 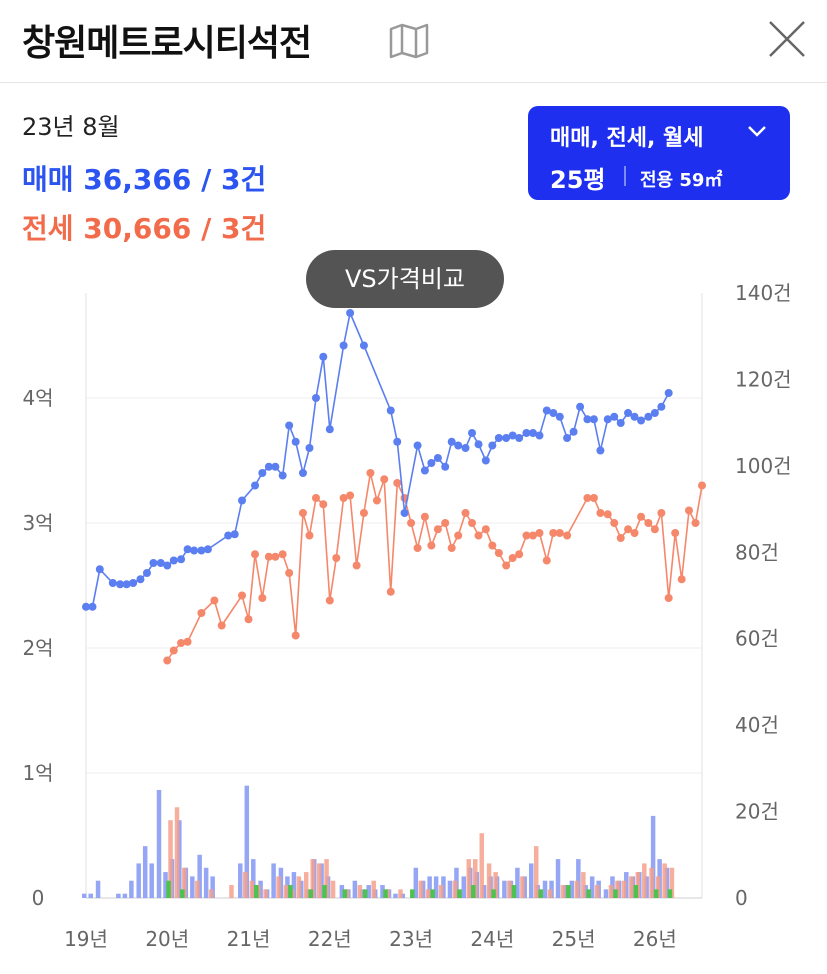 What do you see at coordinates (38, 898) in the screenshot?
I see `y-left-tick-label: 0` at bounding box center [38, 898].